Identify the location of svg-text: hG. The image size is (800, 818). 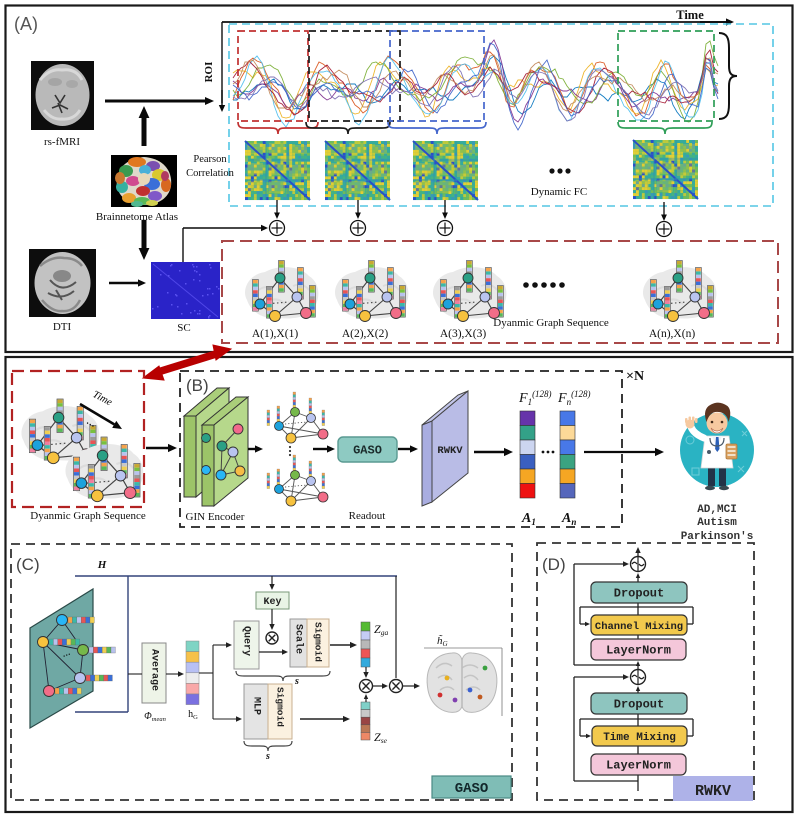
(193, 715).